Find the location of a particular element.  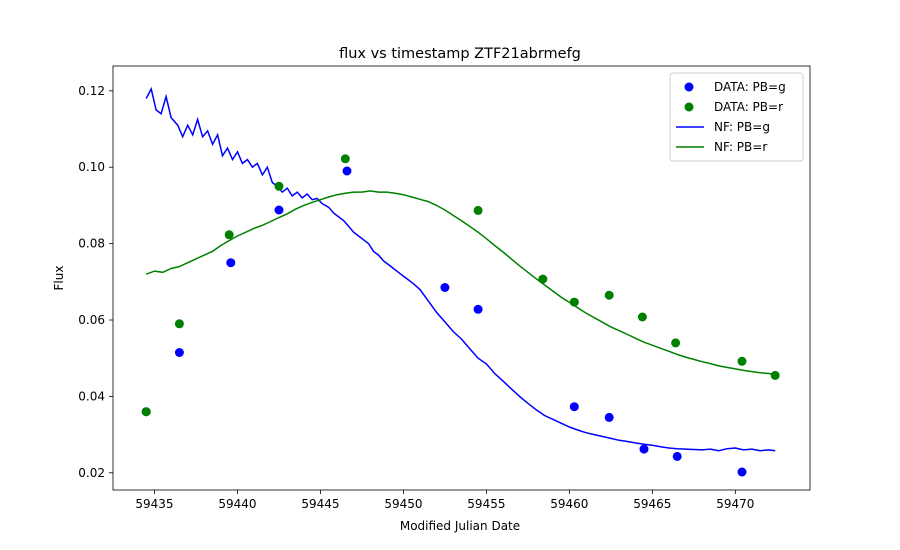

y-tick-label: 0.08 is located at coordinates (91, 244).